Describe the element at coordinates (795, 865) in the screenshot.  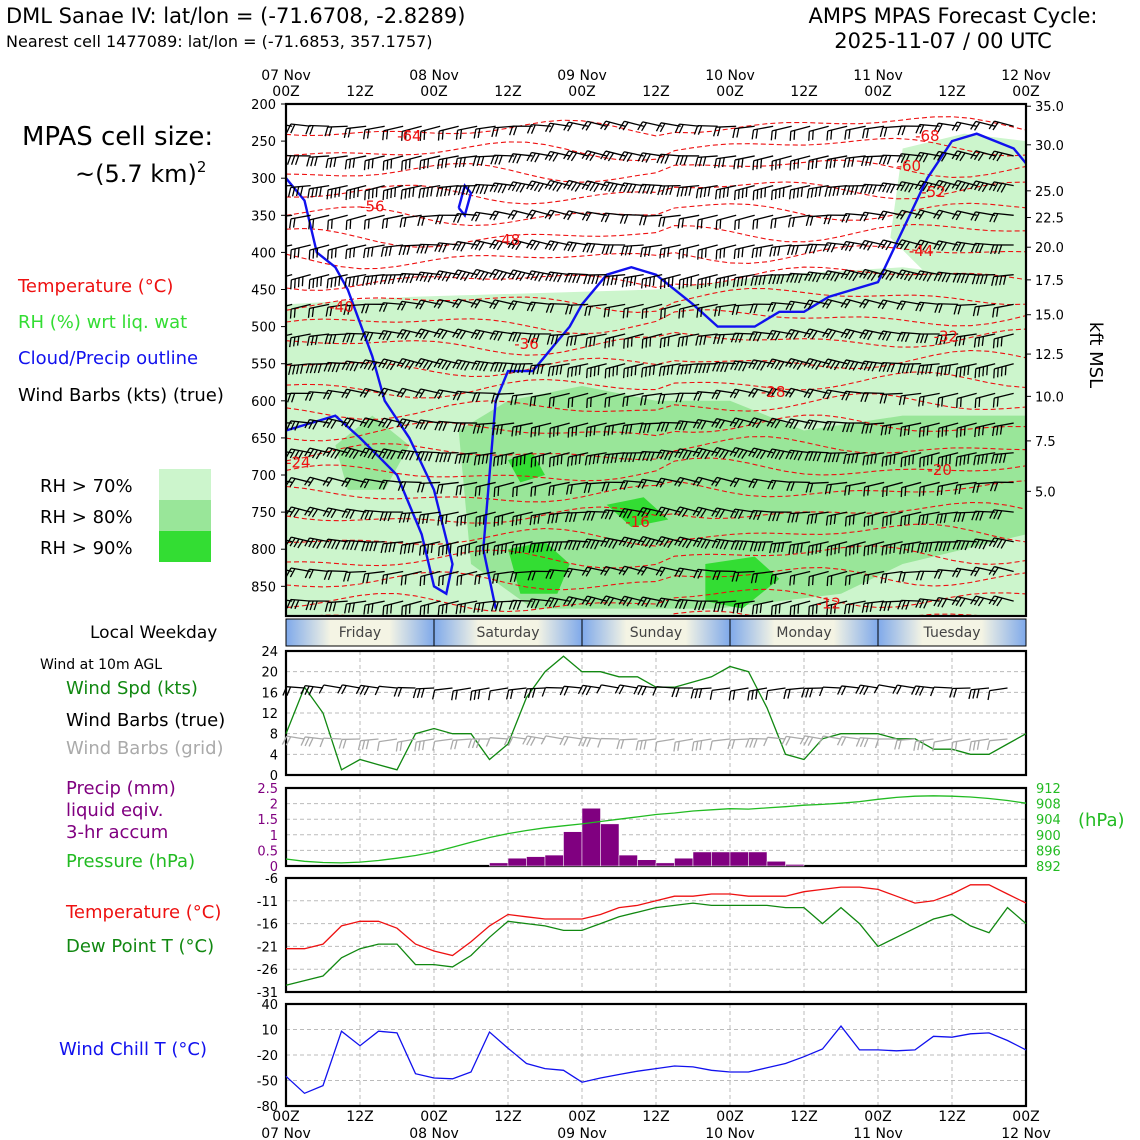
I see `precip-bar` at that location.